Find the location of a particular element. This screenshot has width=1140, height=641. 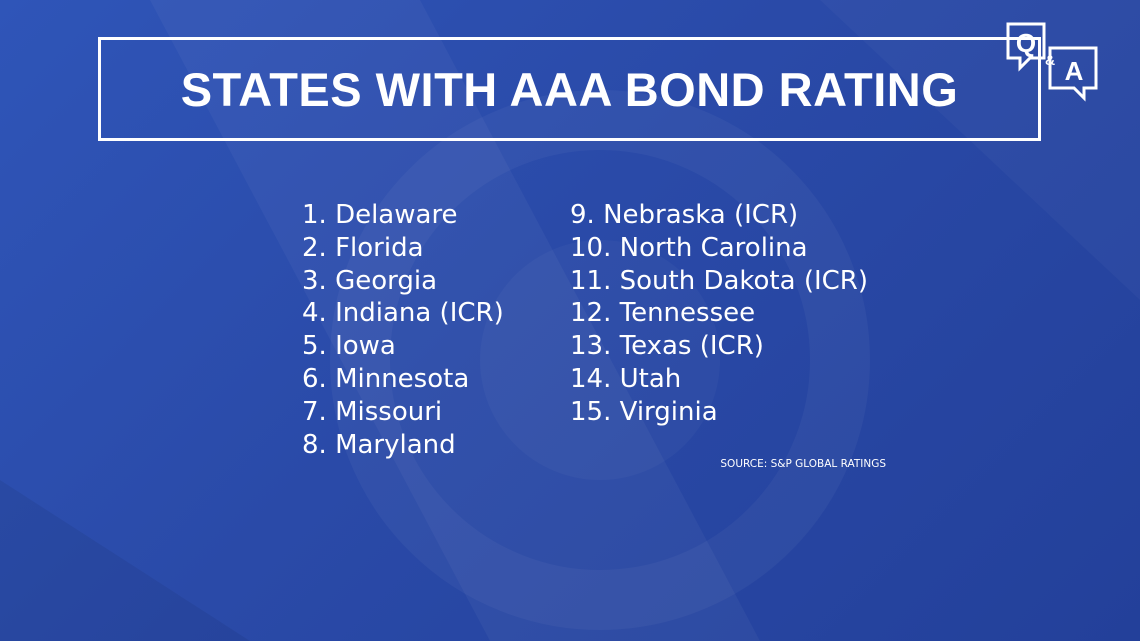

state-item: 3. Georgia is located at coordinates (370, 280).